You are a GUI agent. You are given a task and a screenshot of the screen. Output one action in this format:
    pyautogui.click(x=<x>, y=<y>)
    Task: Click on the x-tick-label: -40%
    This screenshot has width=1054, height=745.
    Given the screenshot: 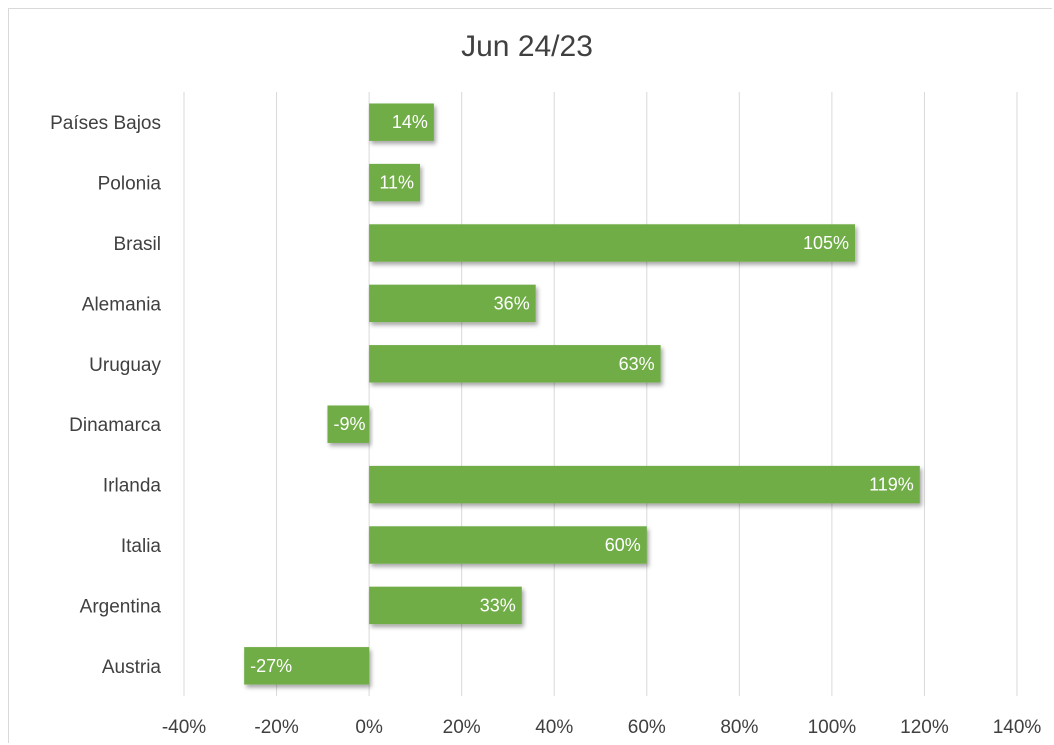 What is the action you would take?
    pyautogui.click(x=184, y=727)
    